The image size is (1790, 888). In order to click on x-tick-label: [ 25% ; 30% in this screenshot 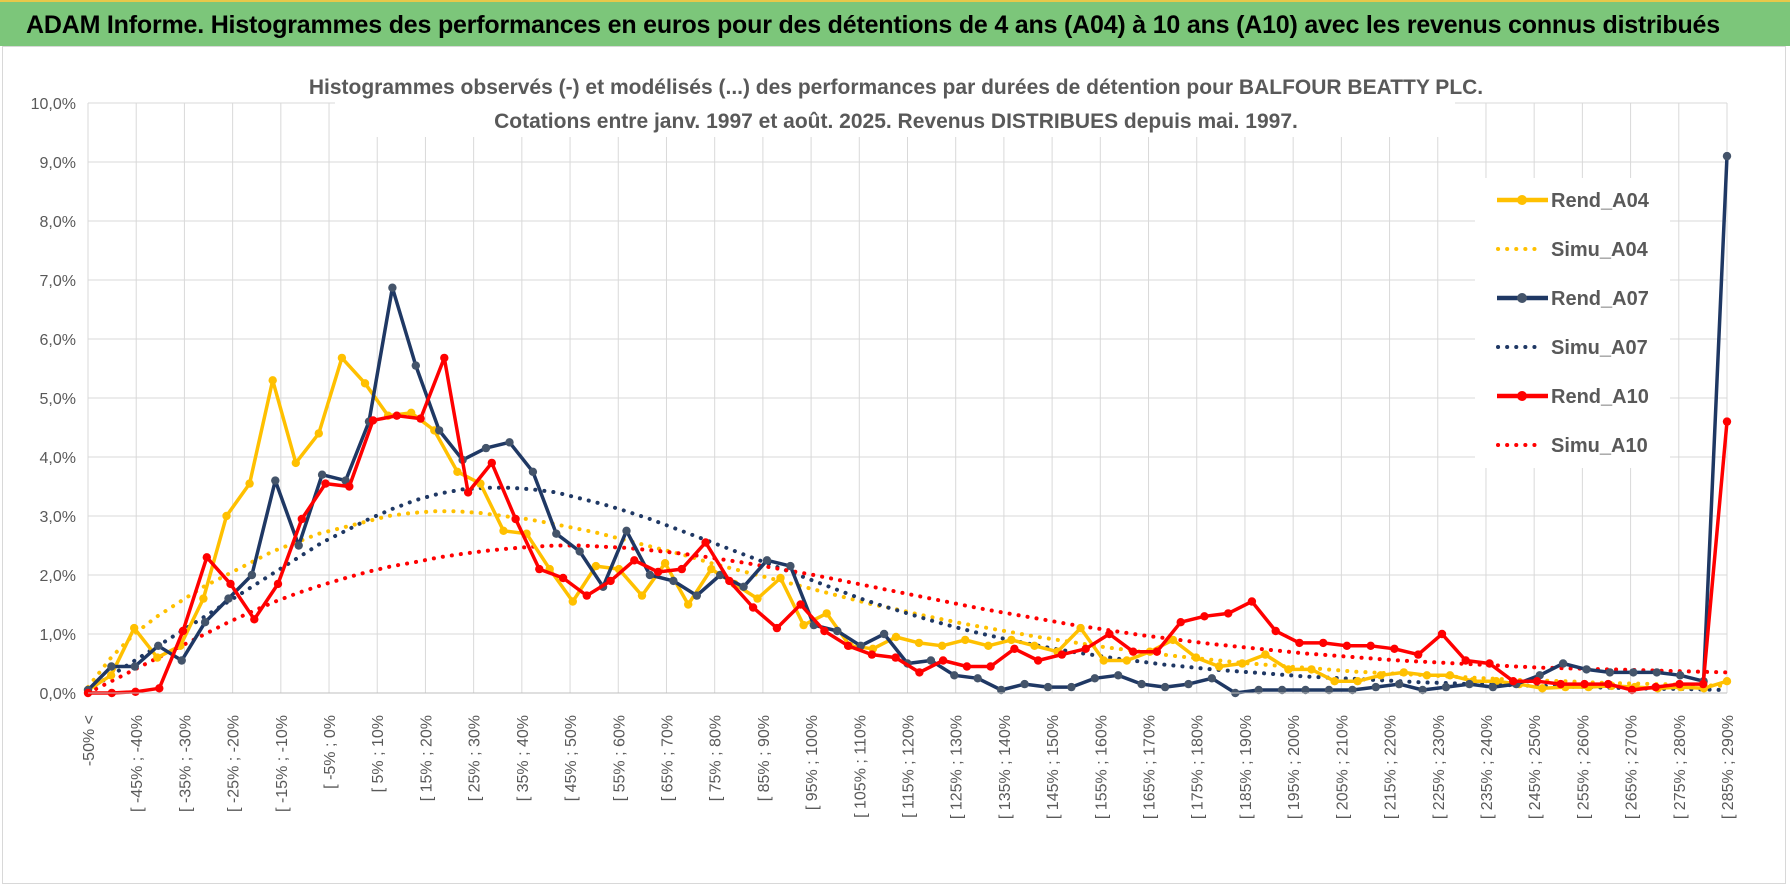, I will do `click(475, 758)`.